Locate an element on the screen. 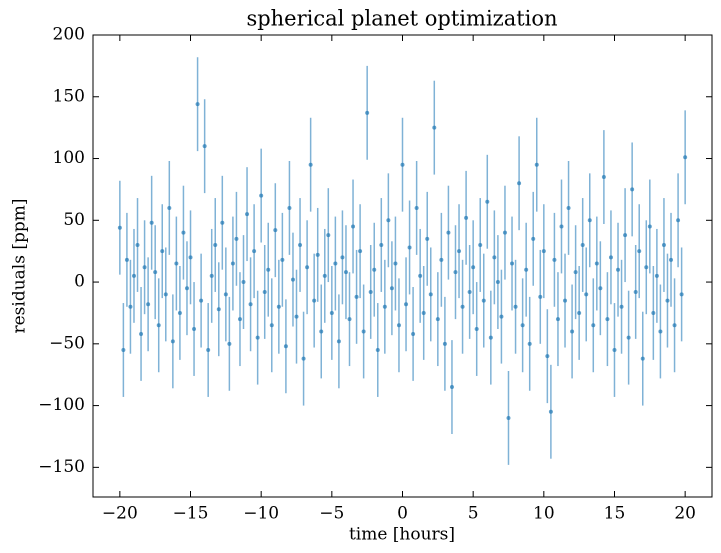  y-tick-label: 100 is located at coordinates (69, 158).